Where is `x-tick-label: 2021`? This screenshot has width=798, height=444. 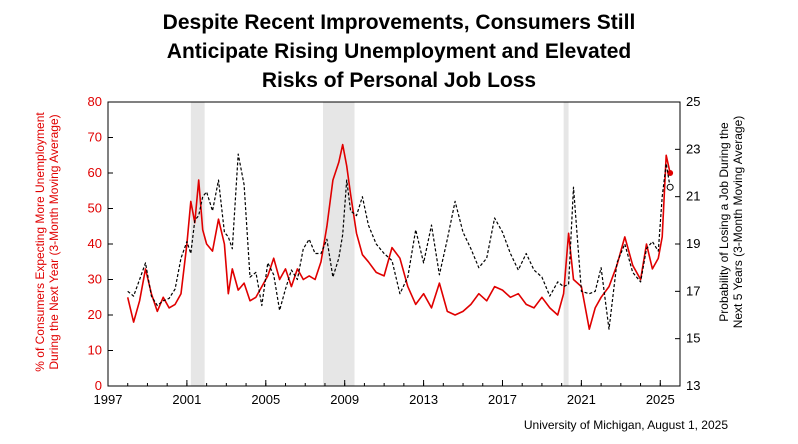
x-tick-label: 2021 is located at coordinates (581, 399).